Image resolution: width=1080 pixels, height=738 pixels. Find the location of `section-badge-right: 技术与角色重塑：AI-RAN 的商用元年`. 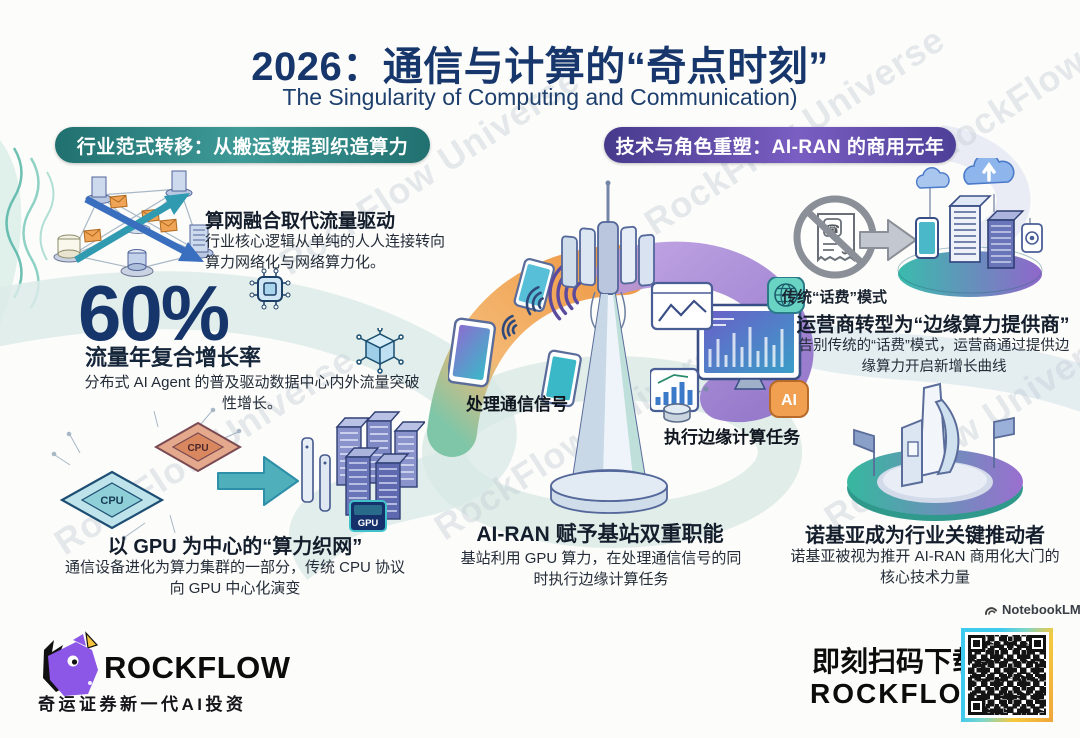

section-badge-right: 技术与角色重塑：AI-RAN 的商用元年 is located at coordinates (780, 145).